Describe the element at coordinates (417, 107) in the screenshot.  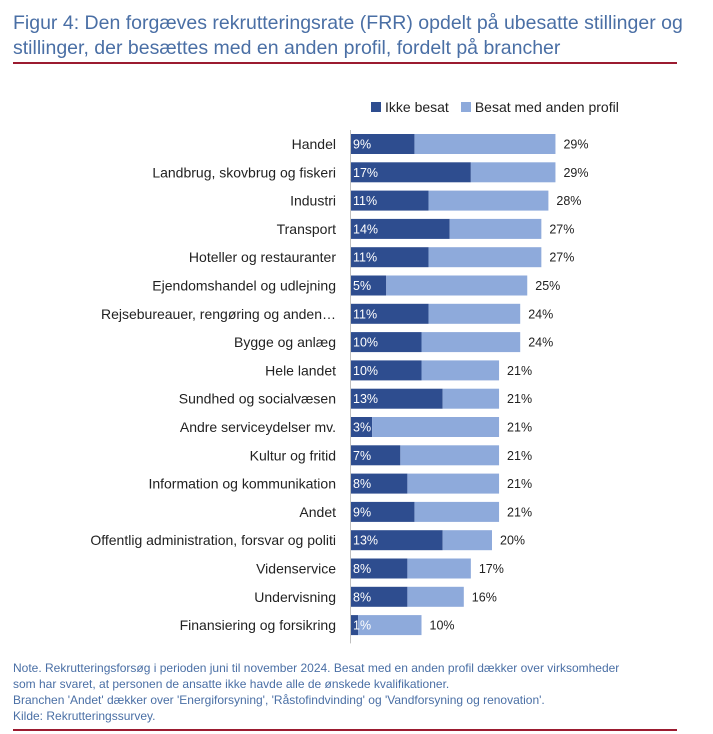
I see `legend-label-ikke-besat: Ikke besat` at that location.